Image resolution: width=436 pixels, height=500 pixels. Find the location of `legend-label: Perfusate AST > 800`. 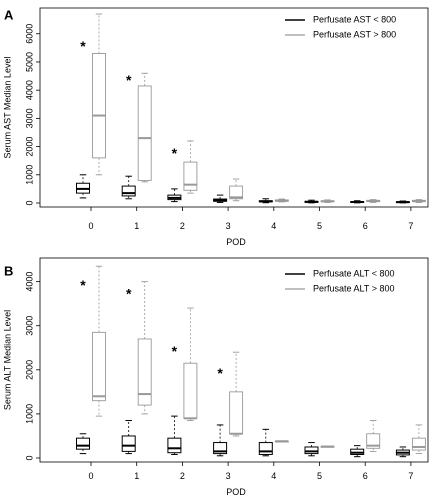

legend-label: Perfusate AST > 800 is located at coordinates (354, 34).